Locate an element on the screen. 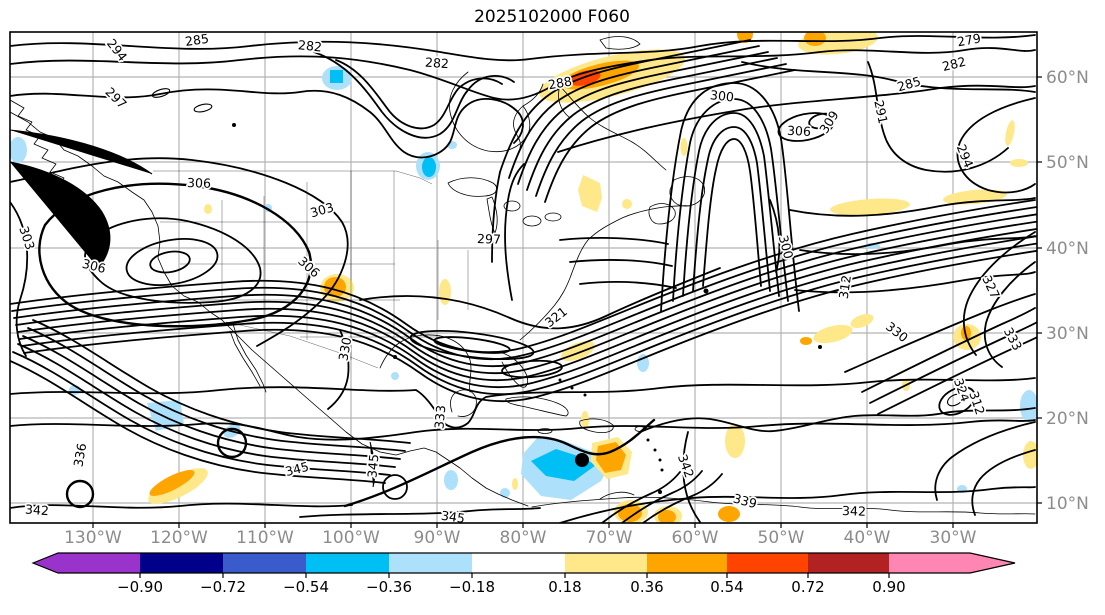 The height and width of the screenshot is (615, 1105). contour-label: 285 is located at coordinates (197, 40).